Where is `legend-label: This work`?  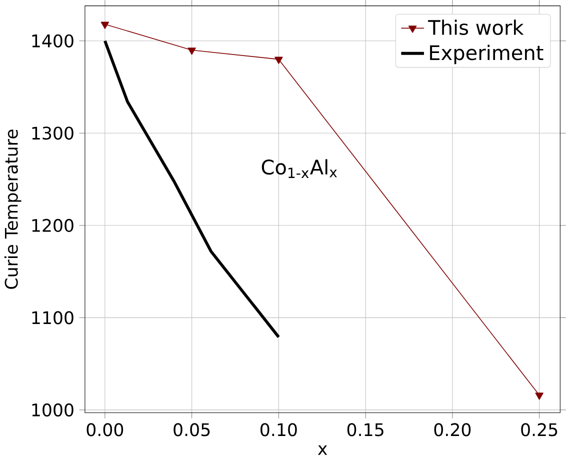 legend-label: This work is located at coordinates (476, 27).